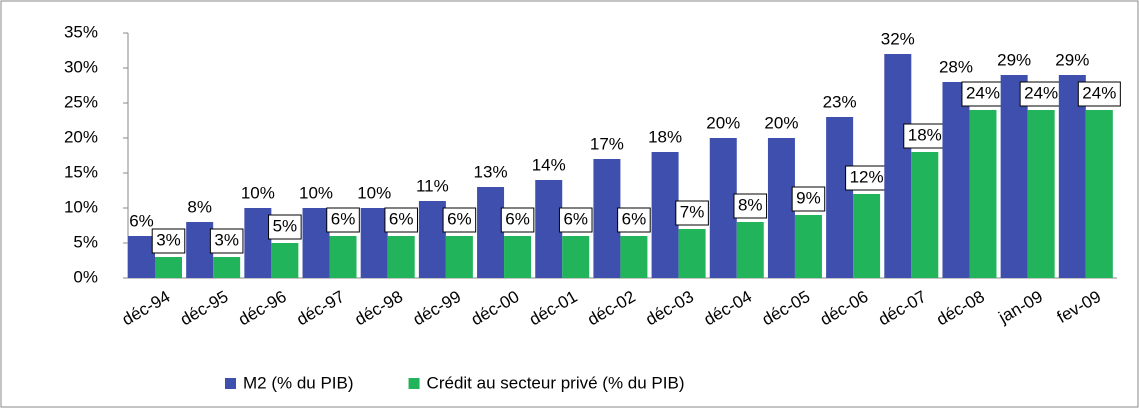 This screenshot has width=1139, height=413. I want to click on y-tick-label: 5%, so click(85, 241).